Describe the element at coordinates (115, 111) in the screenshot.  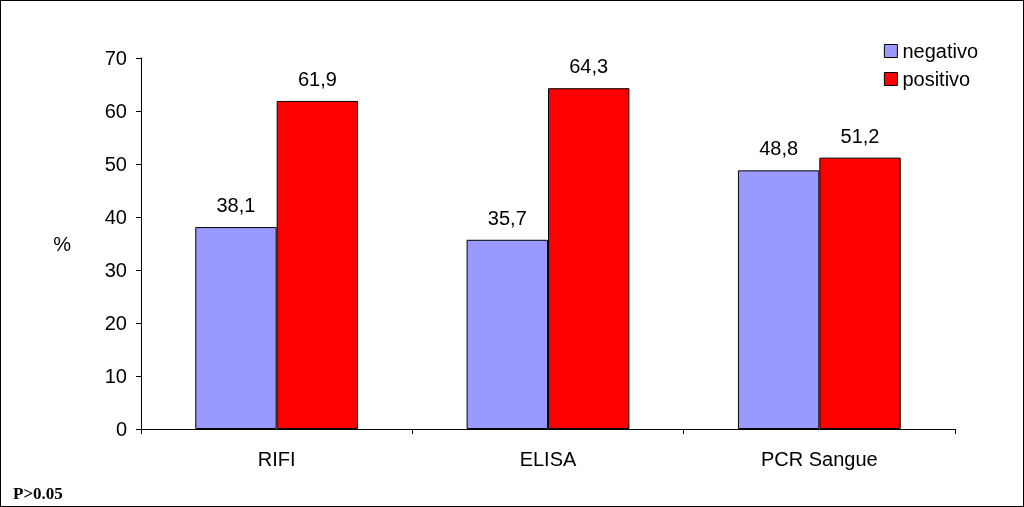
I see `y-tick-label: 60` at that location.